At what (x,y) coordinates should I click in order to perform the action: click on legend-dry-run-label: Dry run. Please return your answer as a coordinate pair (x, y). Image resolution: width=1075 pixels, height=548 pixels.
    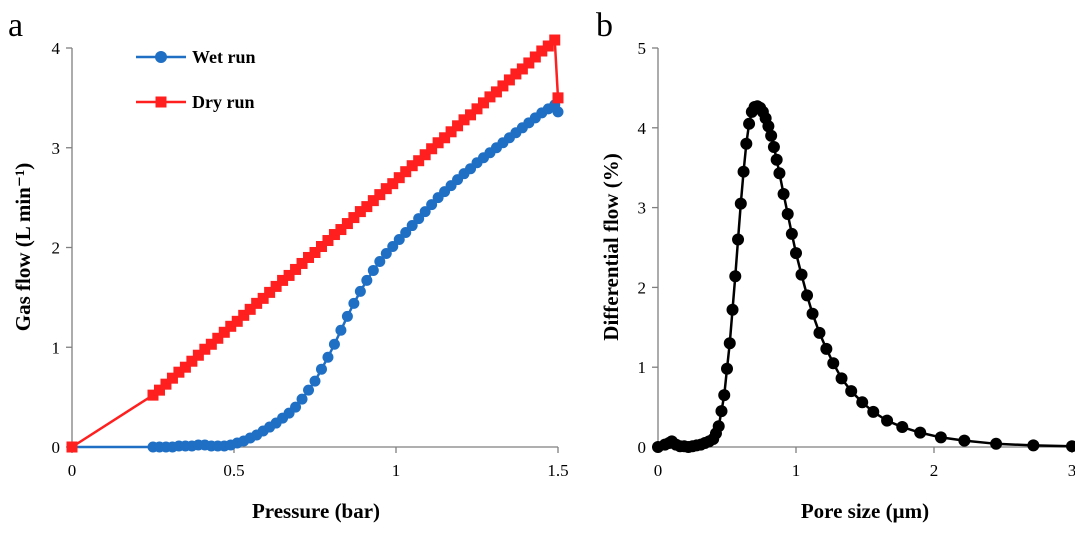
    Looking at the image, I should click on (223, 102).